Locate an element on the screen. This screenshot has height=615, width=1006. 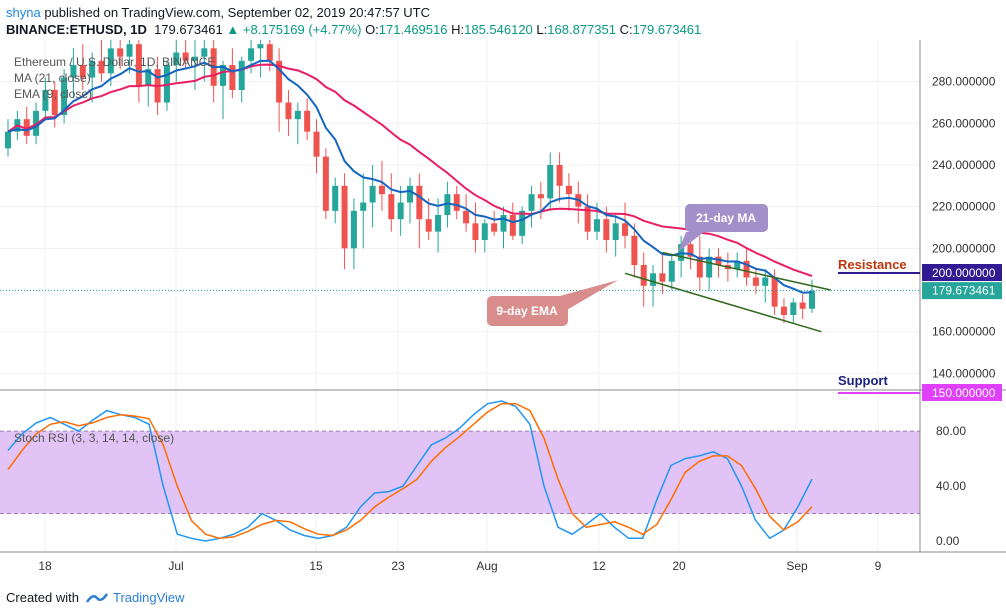
author-name: shyna is located at coordinates (23, 12).